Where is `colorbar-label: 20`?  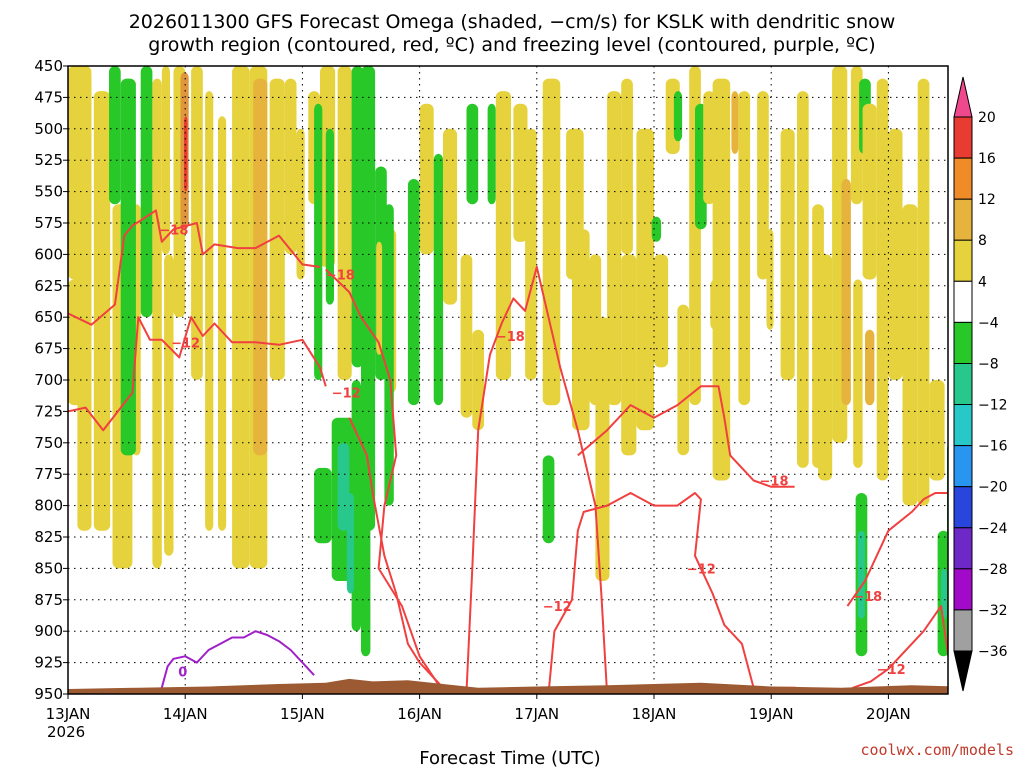
colorbar-label: 20 is located at coordinates (987, 118).